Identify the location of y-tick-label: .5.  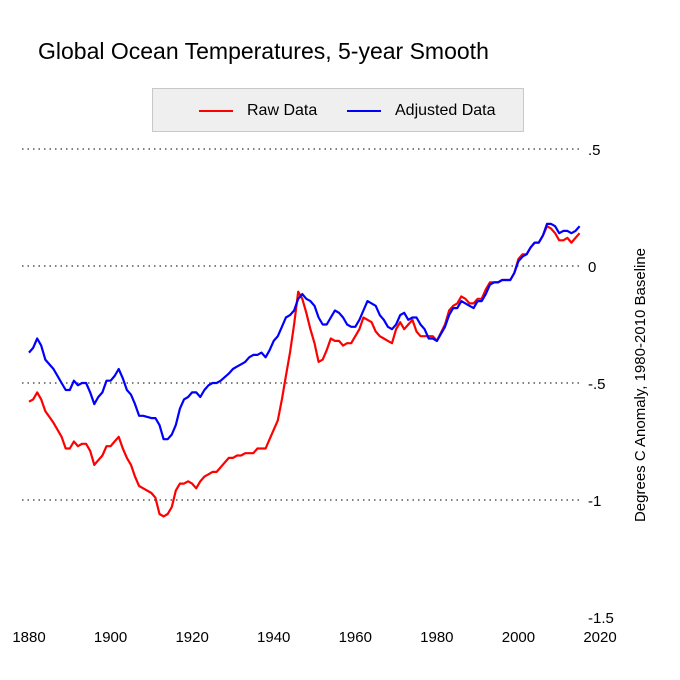
(594, 150).